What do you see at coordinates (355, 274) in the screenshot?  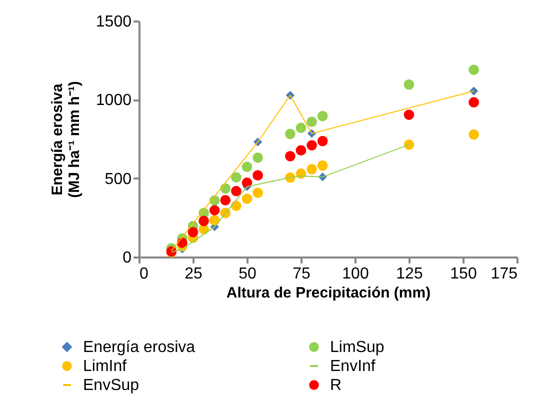 I see `x-tick-label: 100` at bounding box center [355, 274].